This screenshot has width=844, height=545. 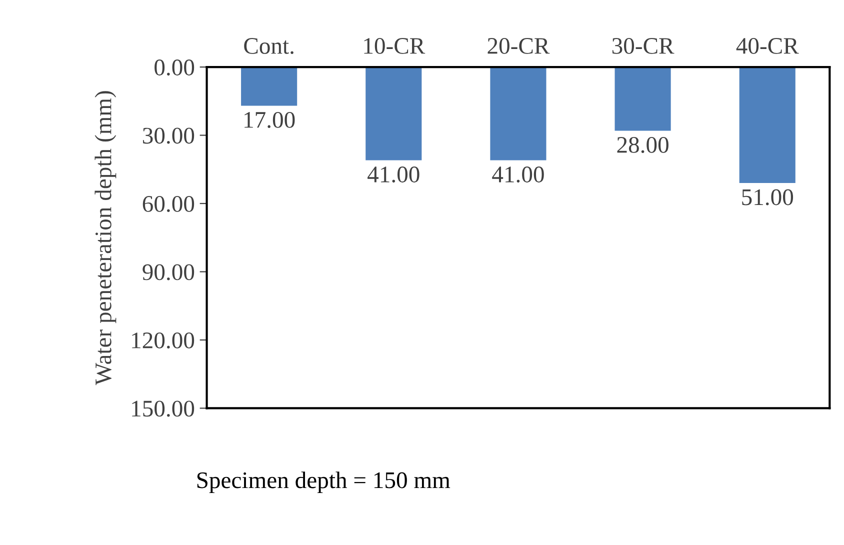 What do you see at coordinates (168, 272) in the screenshot?
I see `y-tick-label: 90.00` at bounding box center [168, 272].